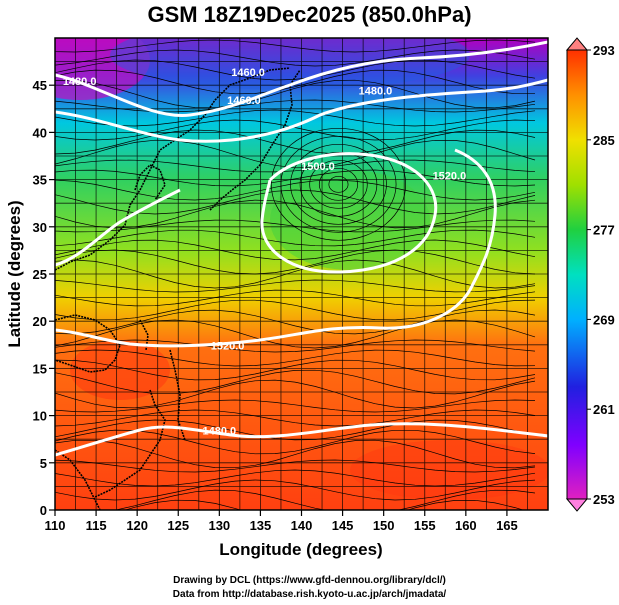  Describe the element at coordinates (425, 525) in the screenshot. I see `x-tick-label: 155` at that location.